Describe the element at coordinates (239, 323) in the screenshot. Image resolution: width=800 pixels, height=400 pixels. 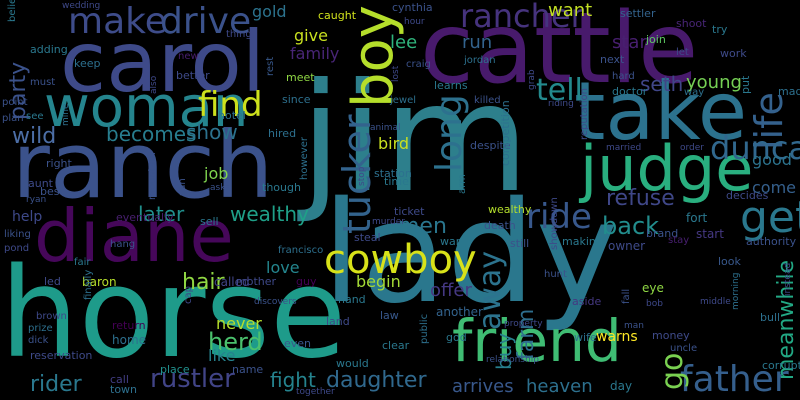
I see `word: never` at that location.